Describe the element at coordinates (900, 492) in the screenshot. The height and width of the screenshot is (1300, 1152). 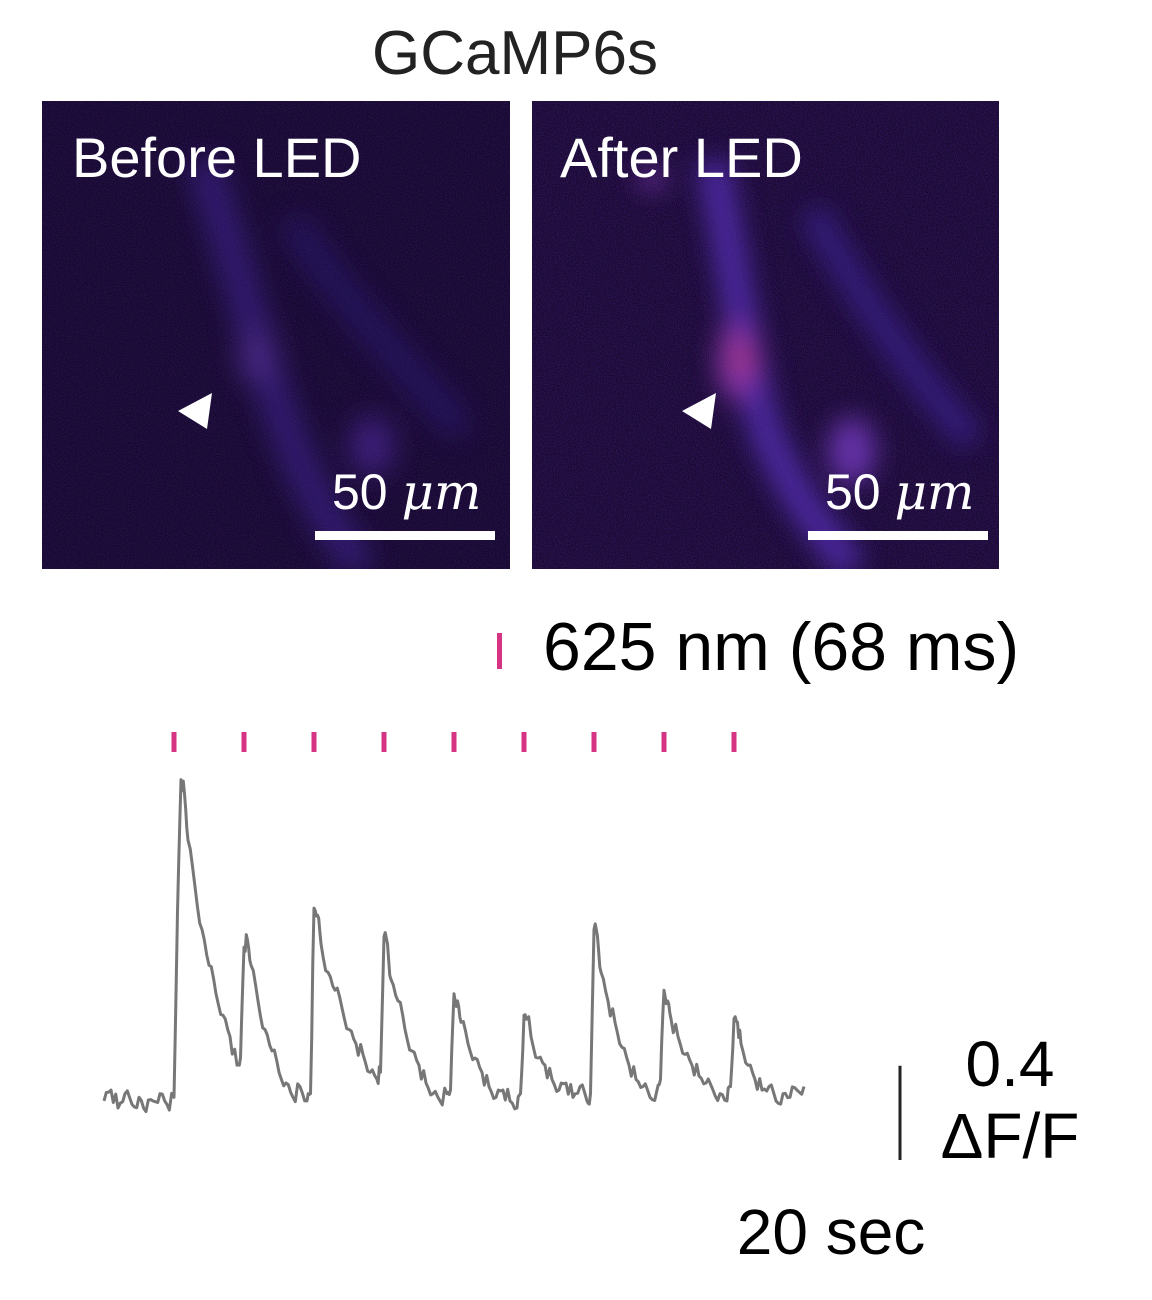
I see `scalebar-label-after: 50 μm` at that location.